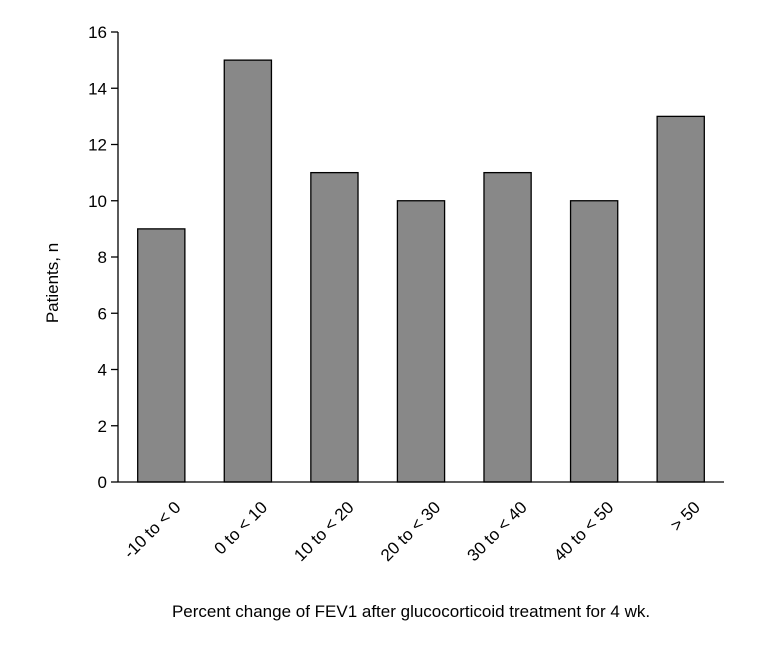  I want to click on x-tick-label: 0 to < 10, so click(241, 528).